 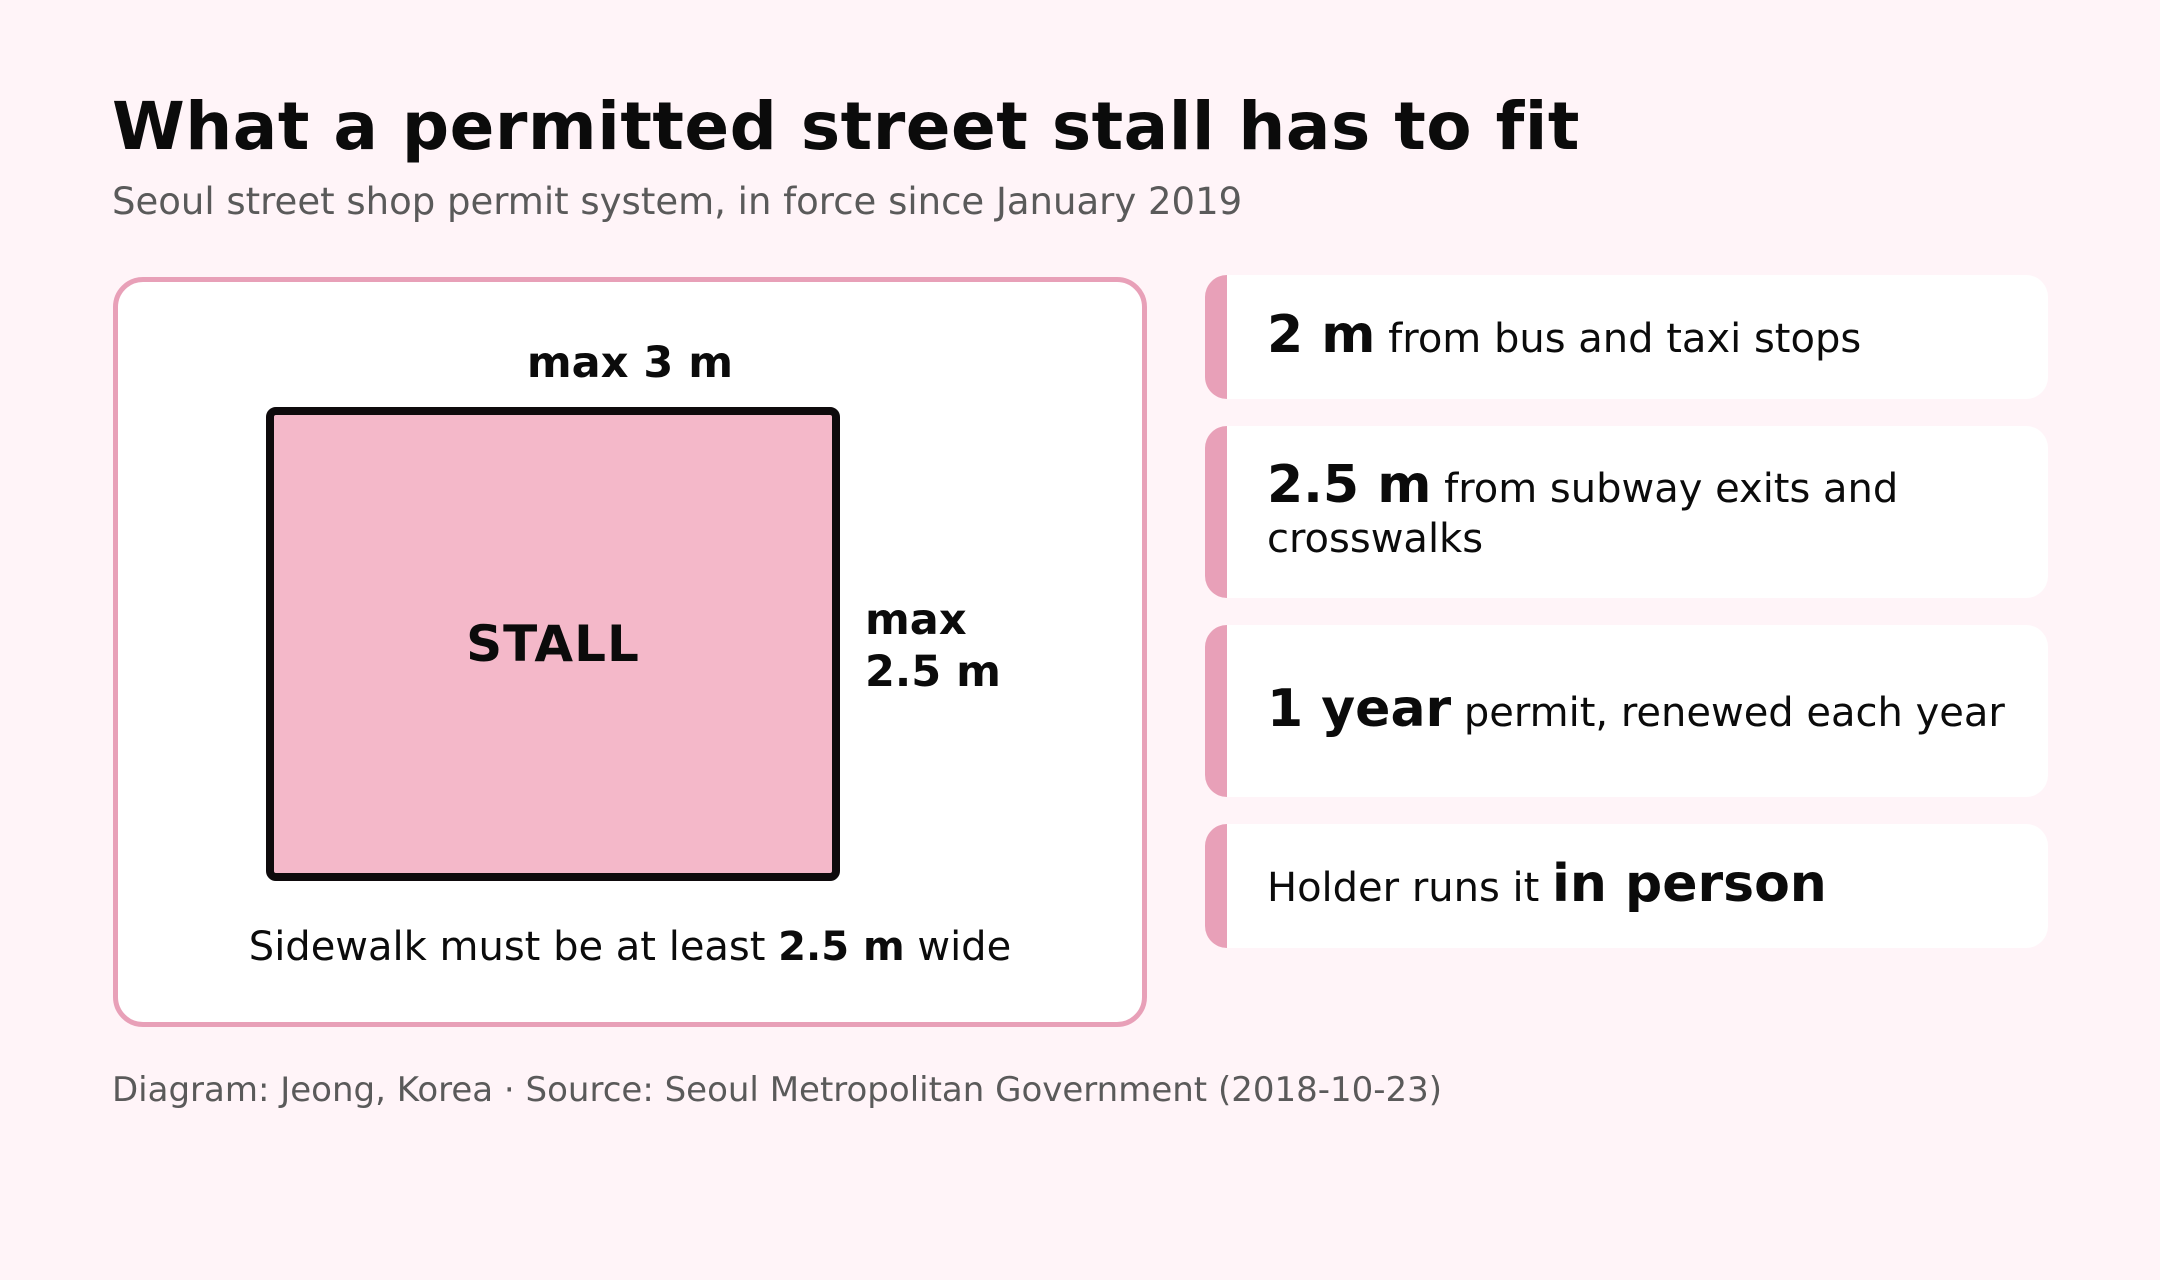 I want to click on page-title: What a permitted street stall has to fit, so click(x=846, y=126).